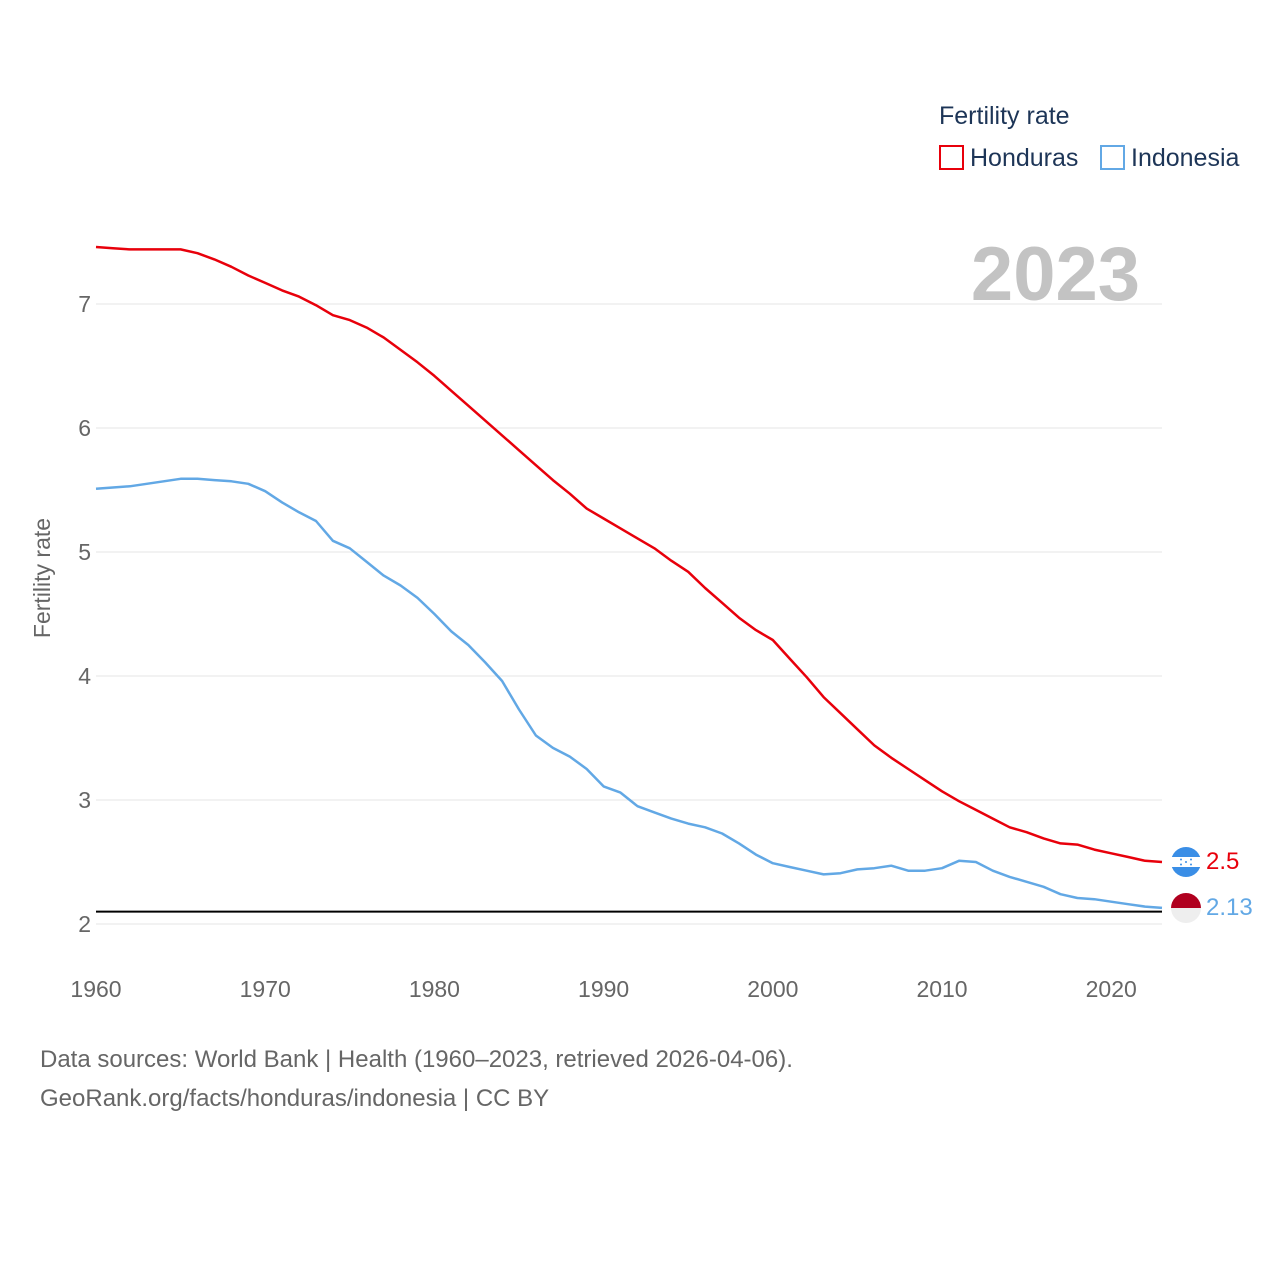 Image resolution: width=1280 pixels, height=1280 pixels. I want to click on y-tick-label: 3, so click(84, 800).